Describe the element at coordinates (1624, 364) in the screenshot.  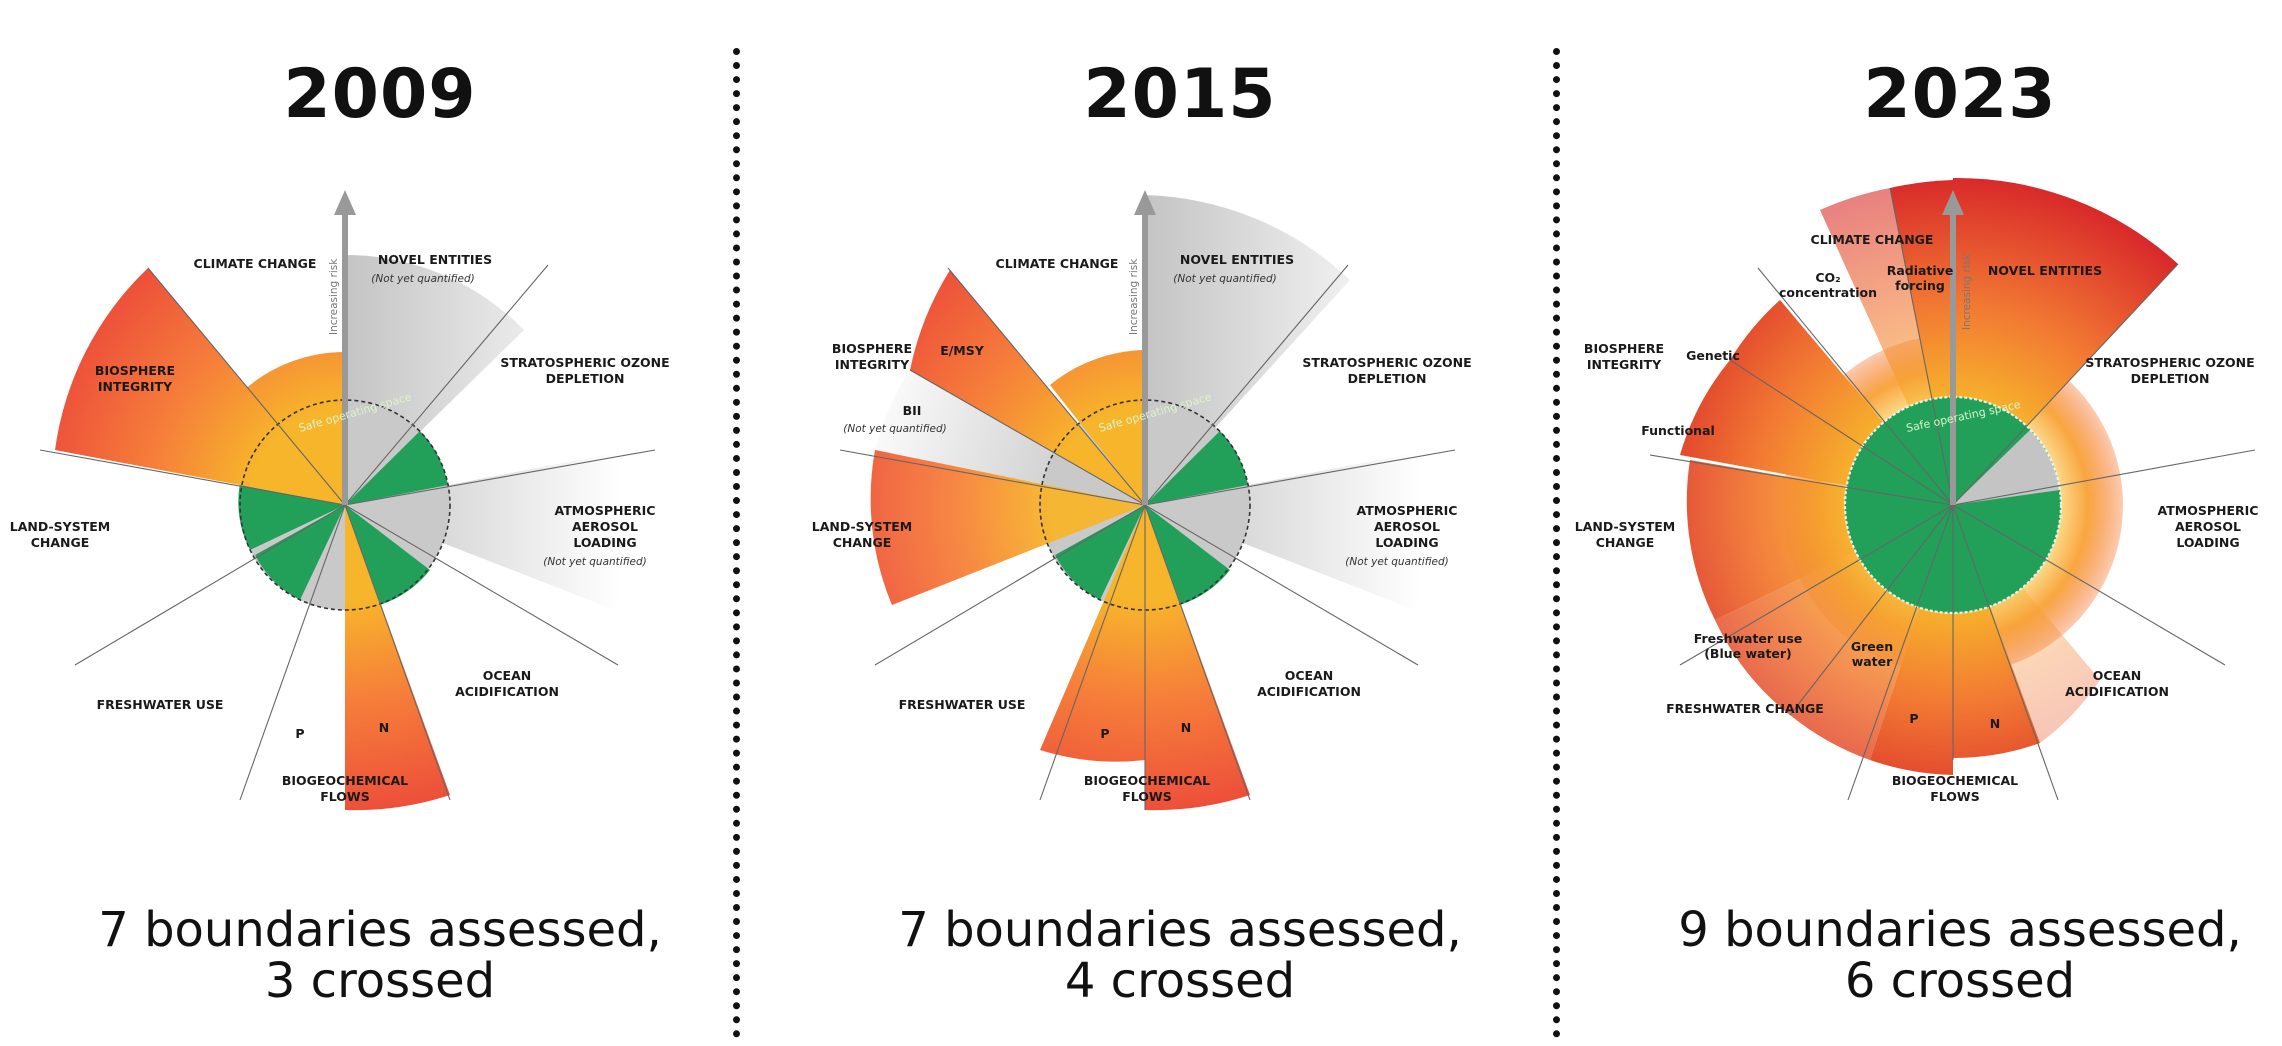
I see `biosphere-label-2: INTEGRITY` at that location.